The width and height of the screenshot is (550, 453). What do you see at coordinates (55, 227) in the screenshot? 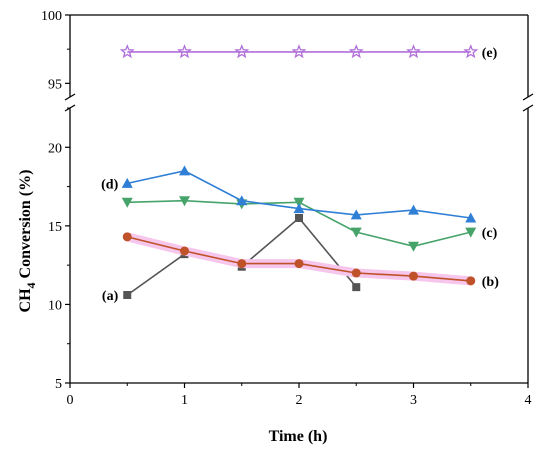
I see `y-tick-label: 15` at bounding box center [55, 227].